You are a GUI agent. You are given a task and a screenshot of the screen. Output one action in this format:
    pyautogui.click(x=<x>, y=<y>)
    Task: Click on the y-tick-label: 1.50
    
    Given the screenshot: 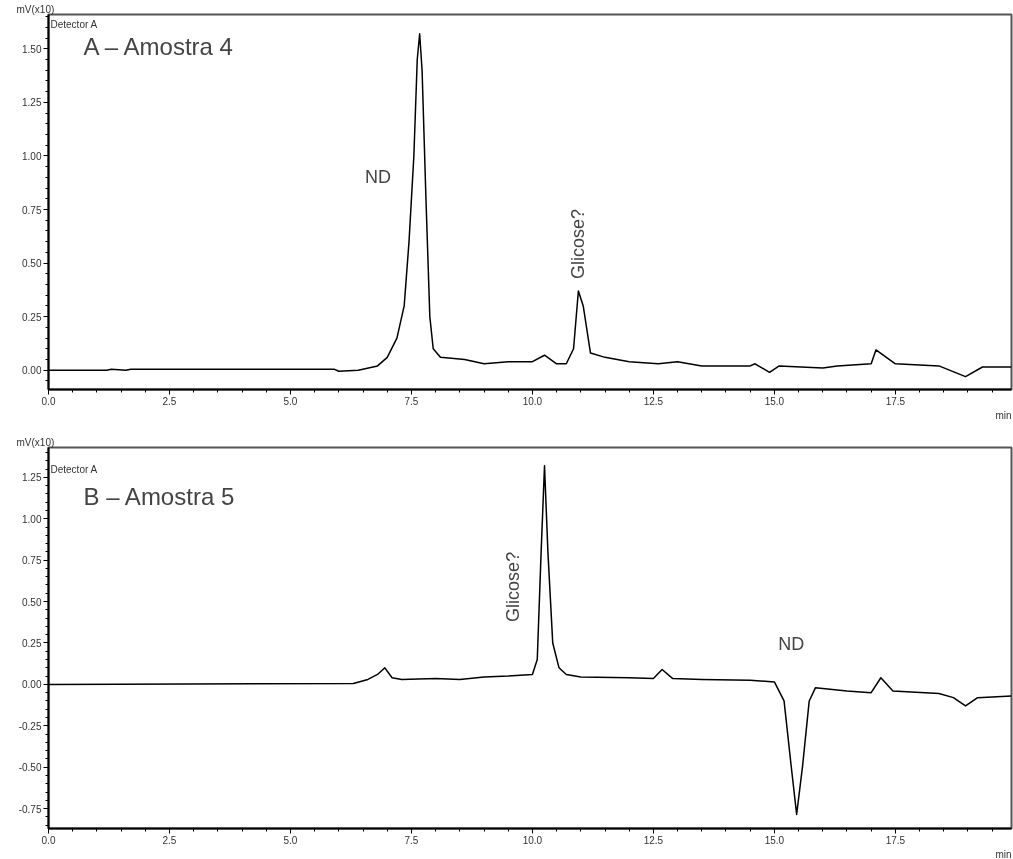 What is the action you would take?
    pyautogui.click(x=32, y=49)
    